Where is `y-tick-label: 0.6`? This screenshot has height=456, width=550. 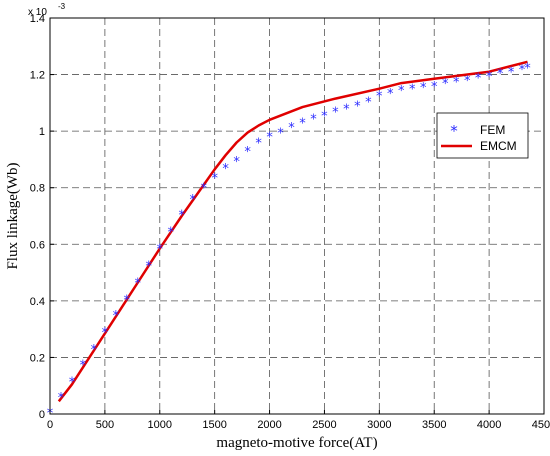
y-tick-label: 0.6 is located at coordinates (37, 245).